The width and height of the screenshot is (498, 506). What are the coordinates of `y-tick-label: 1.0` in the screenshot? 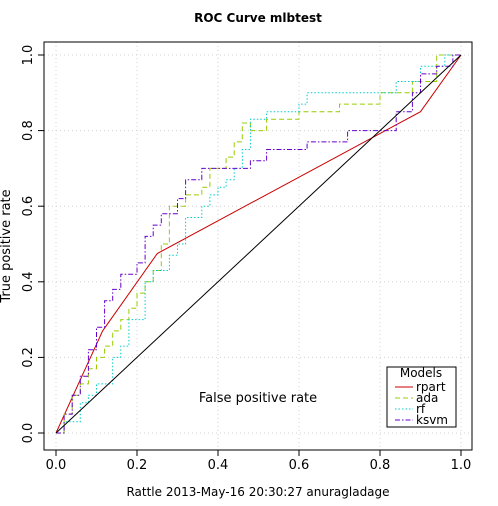 It's located at (28, 55).